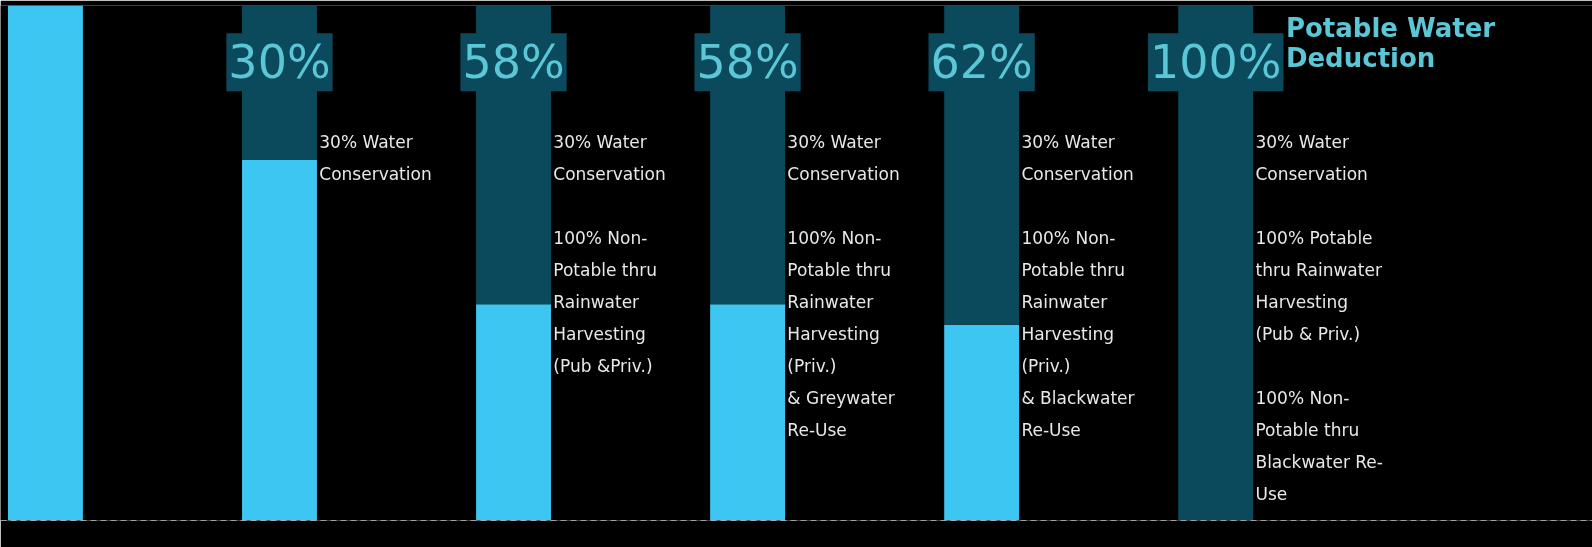 The image size is (1592, 547). What do you see at coordinates (1319, 317) in the screenshot?
I see `text: 30% Water Conservation 100% Potable thru Rainwater Harvesting (Pub & Priv.) 100% Non- Potable thru Blackwater Re- Use` at bounding box center [1319, 317].